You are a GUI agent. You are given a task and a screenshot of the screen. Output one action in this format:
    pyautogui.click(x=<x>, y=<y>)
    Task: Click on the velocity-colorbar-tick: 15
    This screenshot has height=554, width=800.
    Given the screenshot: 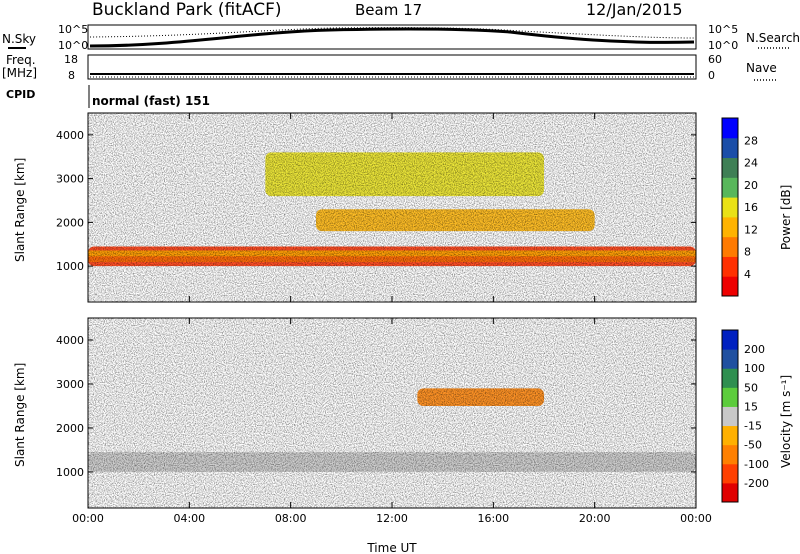 What is the action you would take?
    pyautogui.click(x=751, y=406)
    